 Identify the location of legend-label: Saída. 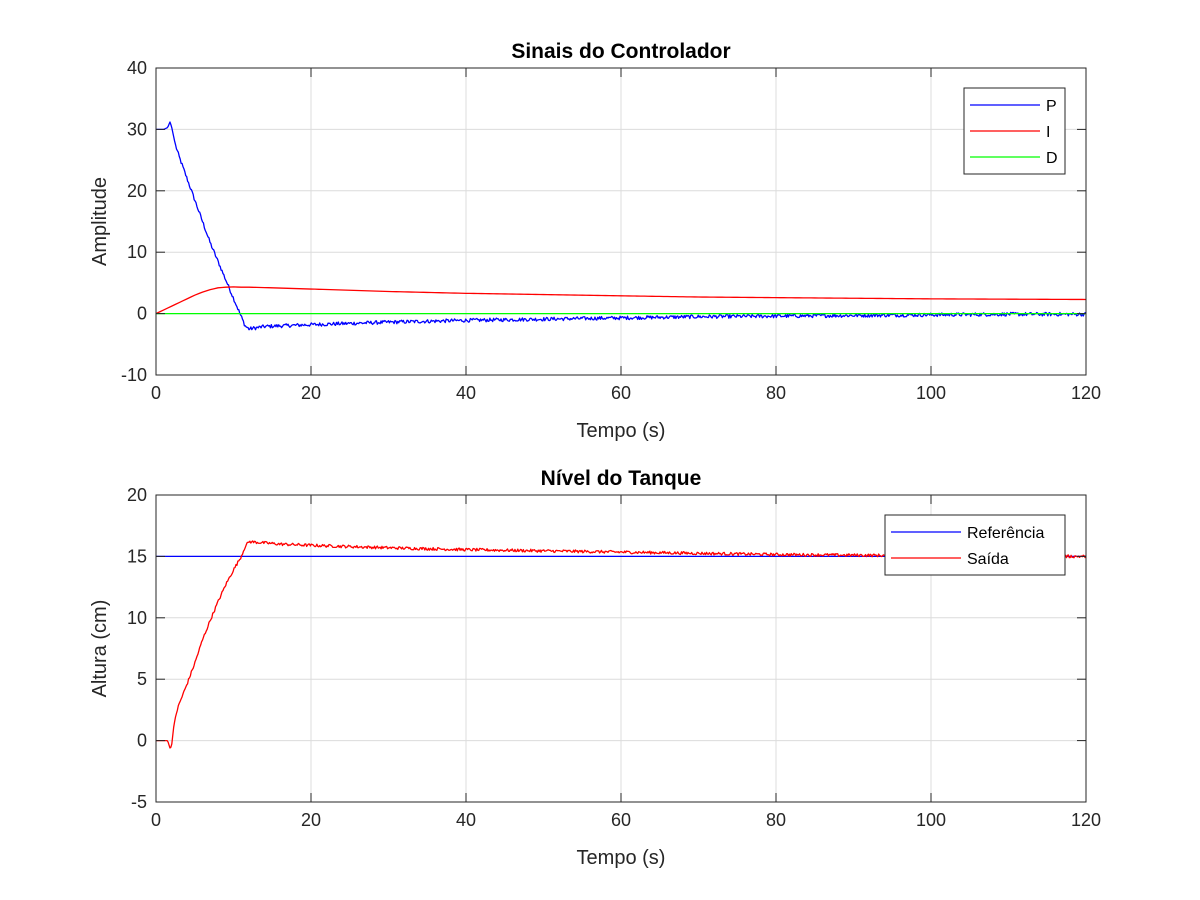
(988, 559).